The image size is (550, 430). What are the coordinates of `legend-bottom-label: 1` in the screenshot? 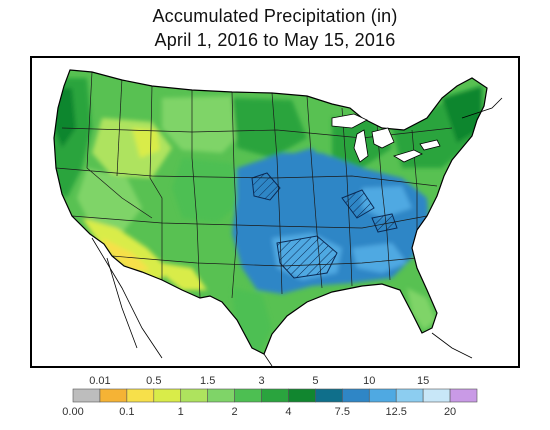 It's located at (181, 412).